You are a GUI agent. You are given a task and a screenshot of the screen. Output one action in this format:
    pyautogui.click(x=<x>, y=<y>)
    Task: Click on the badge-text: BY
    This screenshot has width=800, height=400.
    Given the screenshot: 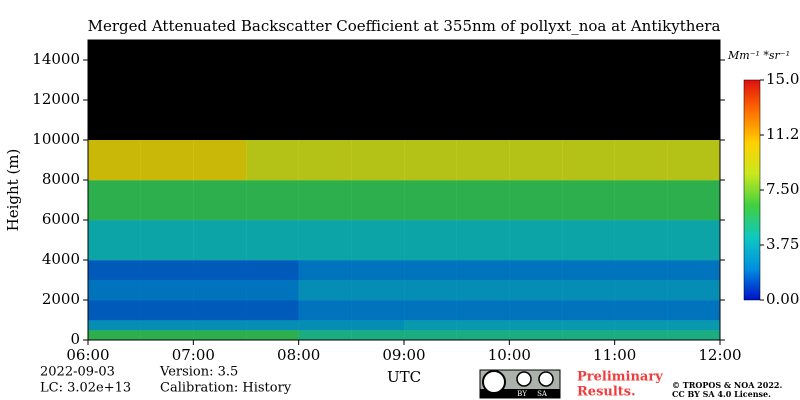 What is the action you would take?
    pyautogui.click(x=522, y=394)
    